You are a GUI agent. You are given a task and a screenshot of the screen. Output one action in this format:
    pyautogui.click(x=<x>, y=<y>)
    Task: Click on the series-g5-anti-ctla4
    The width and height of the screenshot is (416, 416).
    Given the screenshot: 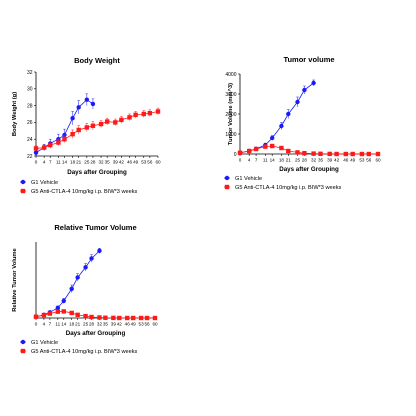 What is the action you would take?
    pyautogui.click(x=97, y=129)
    